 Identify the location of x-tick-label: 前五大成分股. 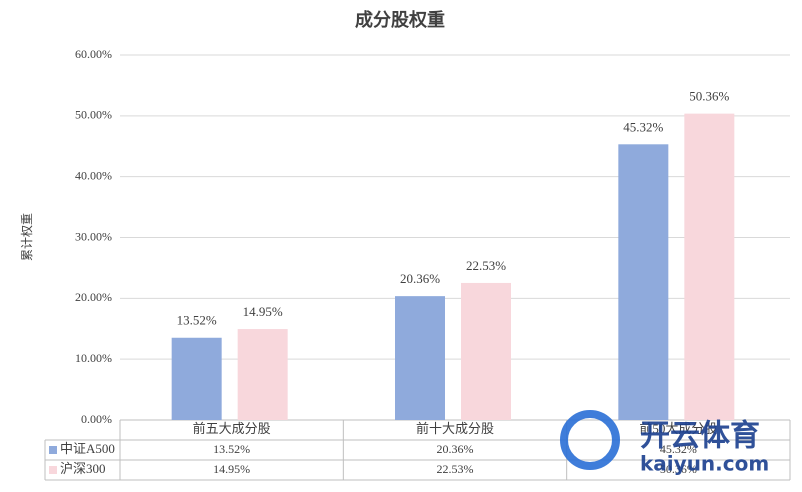
(232, 428).